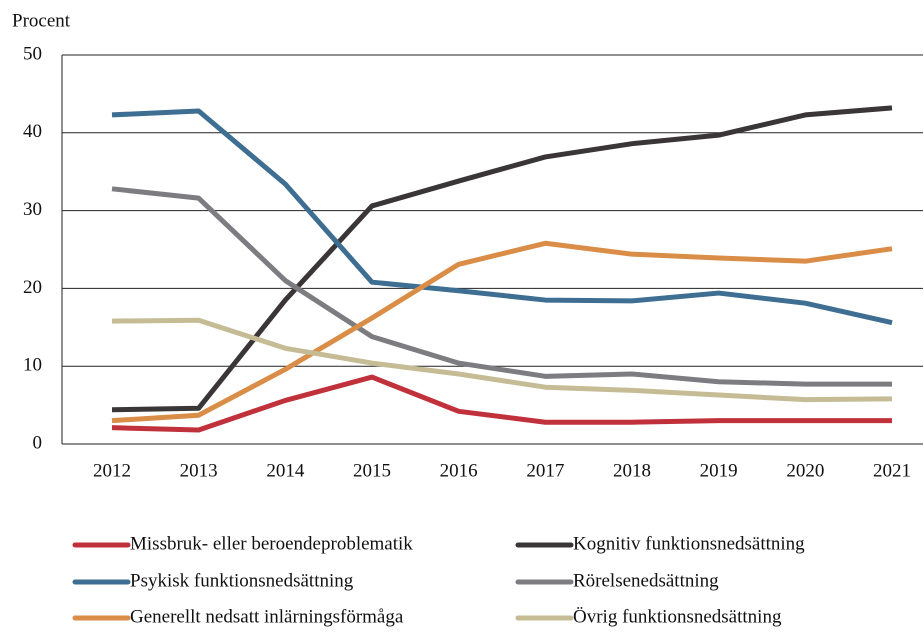  Describe the element at coordinates (32, 131) in the screenshot. I see `y-tick-label: 40` at that location.